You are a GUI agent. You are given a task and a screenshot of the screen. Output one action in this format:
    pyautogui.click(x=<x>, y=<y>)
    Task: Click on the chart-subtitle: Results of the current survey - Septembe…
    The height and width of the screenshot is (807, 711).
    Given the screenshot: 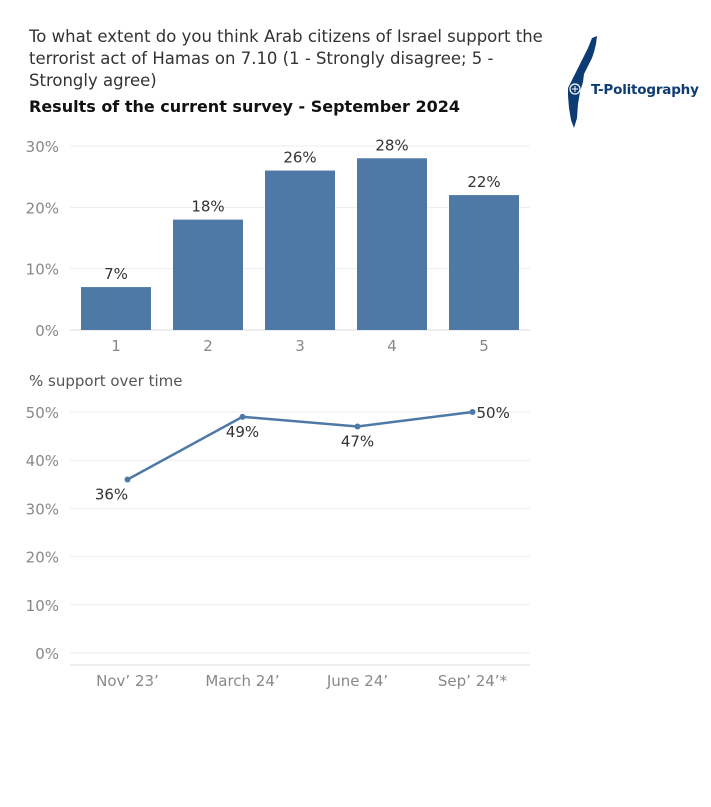 What is the action you would take?
    pyautogui.click(x=245, y=106)
    